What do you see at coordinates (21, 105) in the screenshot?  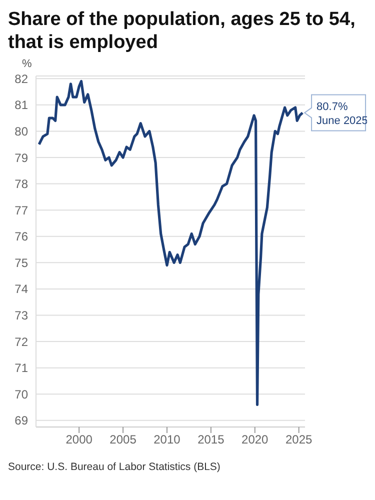 I see `y-tick-label: 81` at bounding box center [21, 105].